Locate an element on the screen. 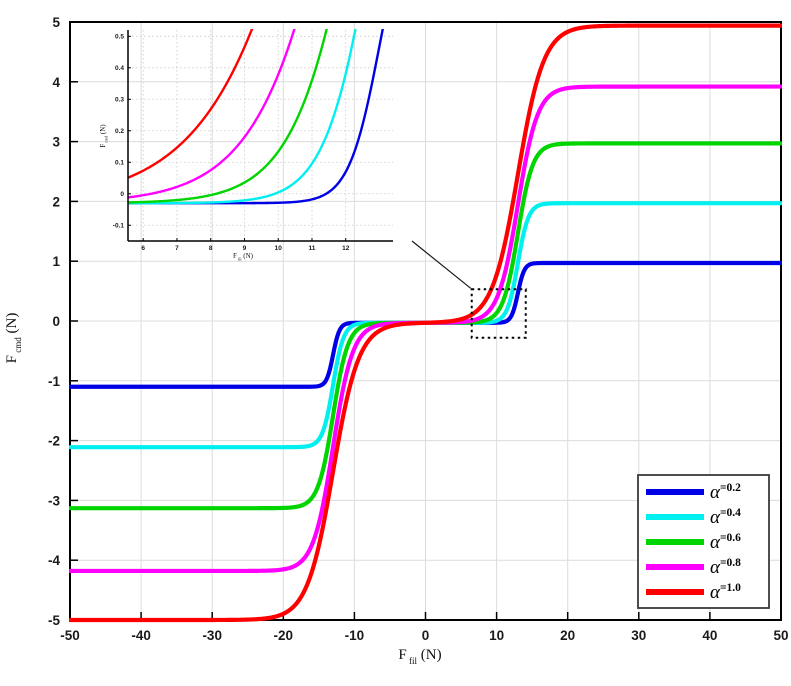 The height and width of the screenshot is (686, 791). inset-y-tick-label: 0 is located at coordinates (122, 194).